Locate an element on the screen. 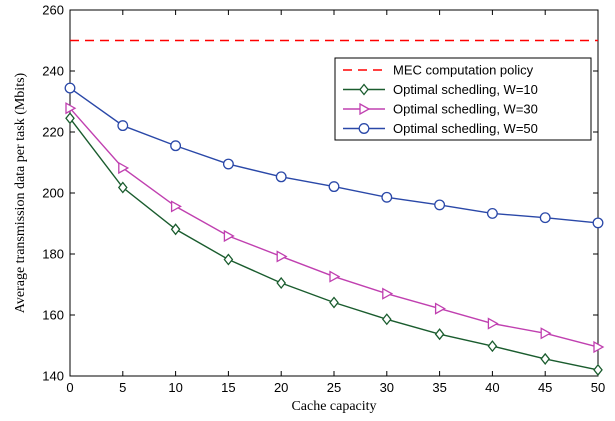 The image size is (615, 421). y-tick-label: 220 is located at coordinates (53, 132).